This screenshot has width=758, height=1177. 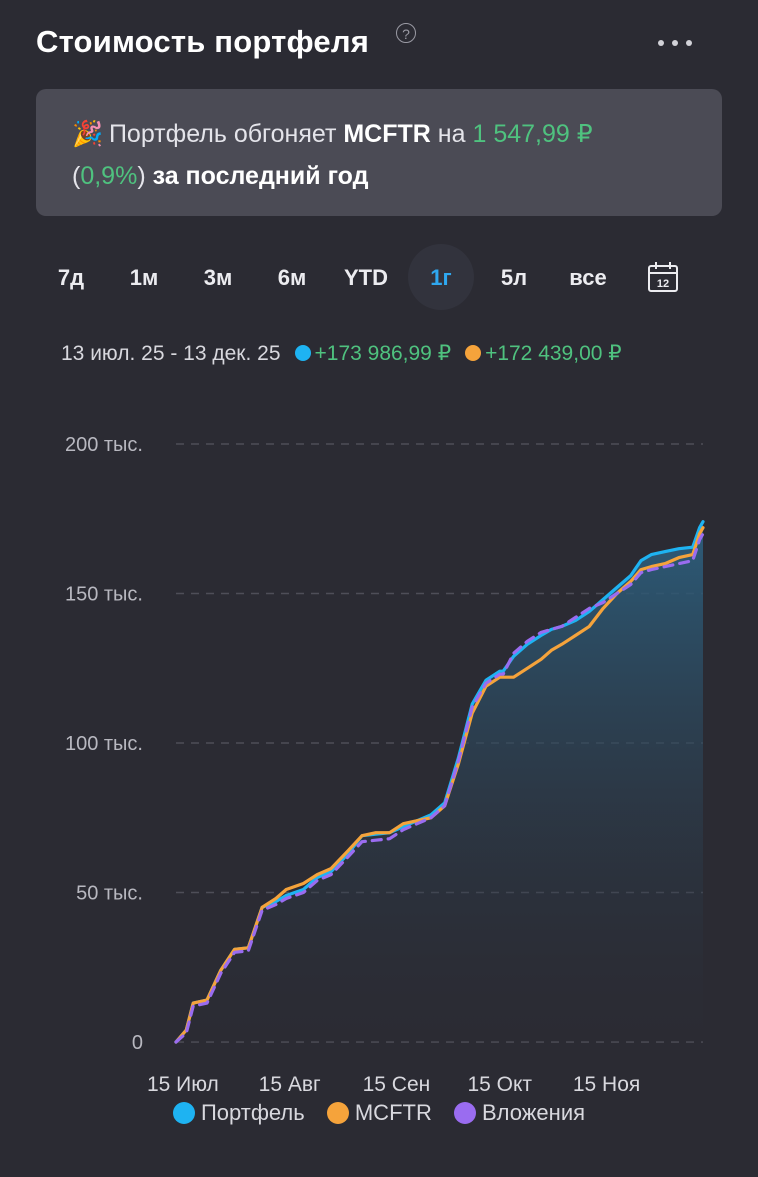 I want to click on period-1y: 1г, so click(x=441, y=277).